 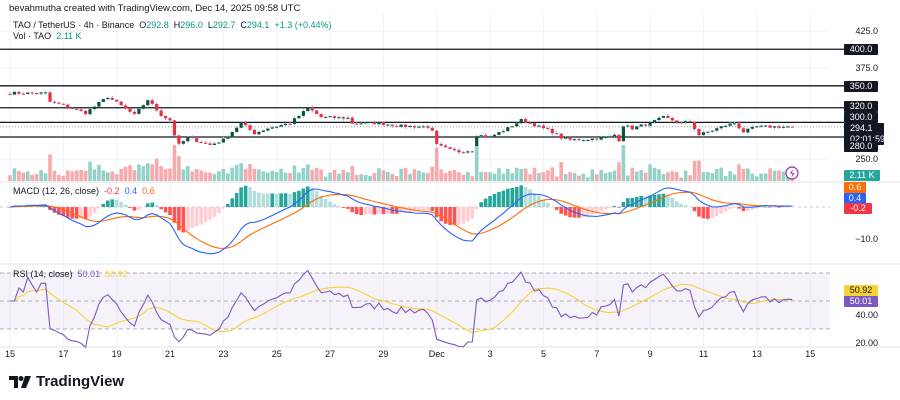 What do you see at coordinates (66, 381) in the screenshot?
I see `tradingview-logo: TradingView` at bounding box center [66, 381].